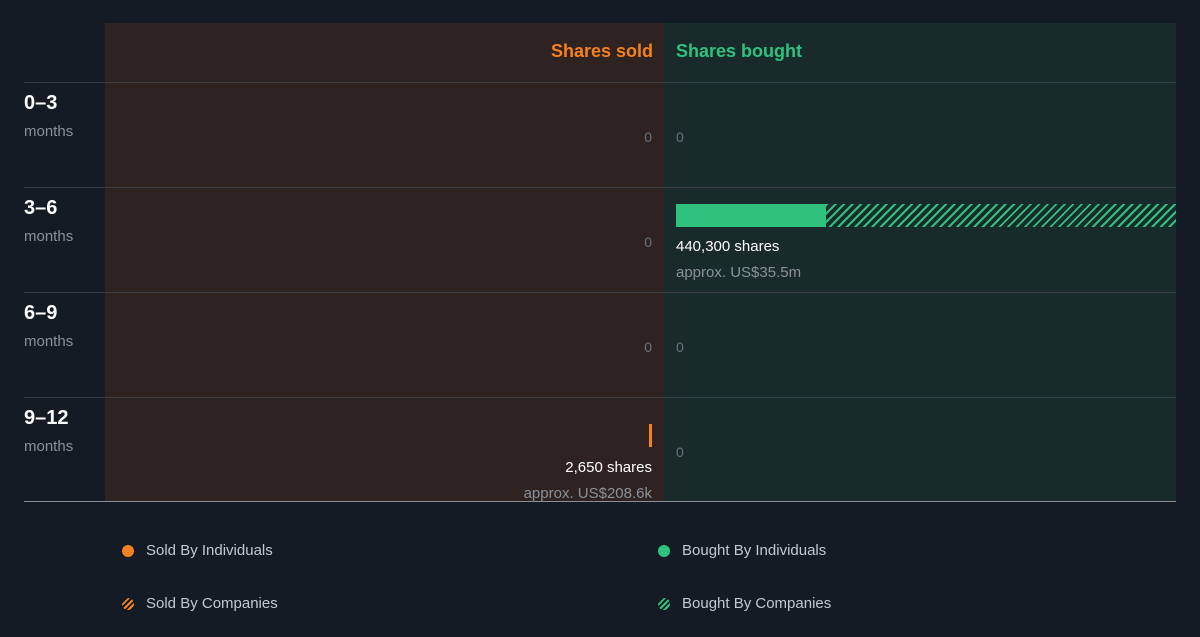  What do you see at coordinates (600, 501) in the screenshot?
I see `chart-baseline` at bounding box center [600, 501].